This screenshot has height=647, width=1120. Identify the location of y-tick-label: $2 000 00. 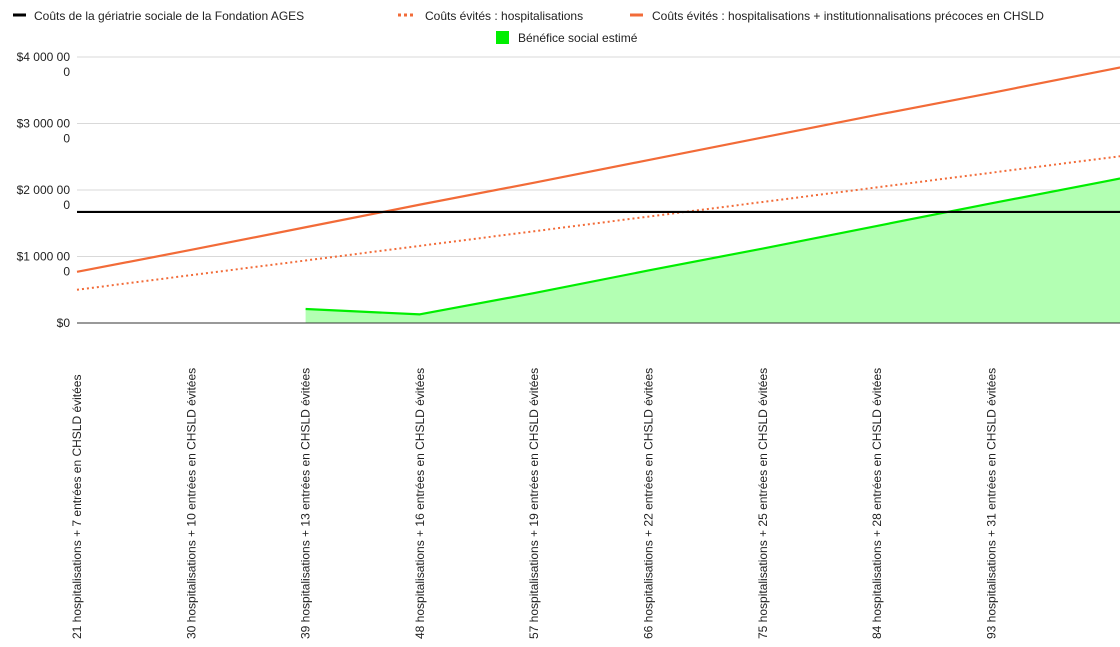
(44, 190).